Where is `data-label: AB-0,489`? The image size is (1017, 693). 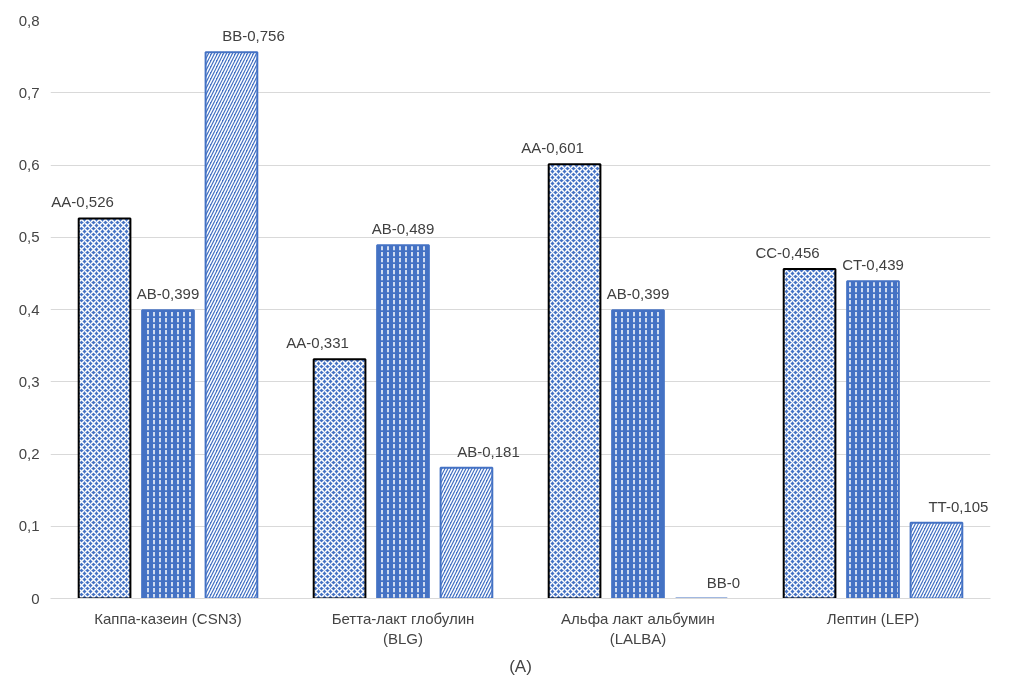 data-label: AB-0,489 is located at coordinates (403, 229).